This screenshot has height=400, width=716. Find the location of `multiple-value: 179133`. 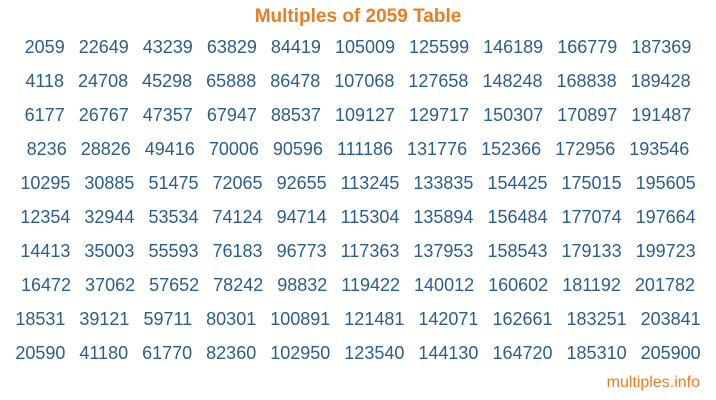

multiple-value: 179133 is located at coordinates (591, 251).